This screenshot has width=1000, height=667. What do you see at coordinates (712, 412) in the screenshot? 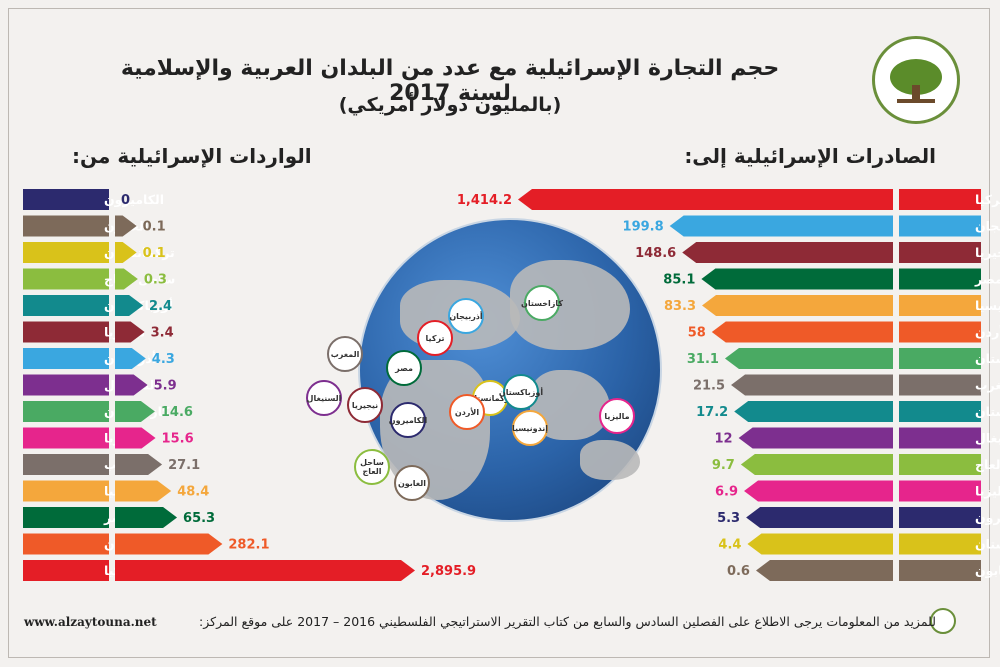
I see `export-value-label: 17.2` at bounding box center [712, 412].